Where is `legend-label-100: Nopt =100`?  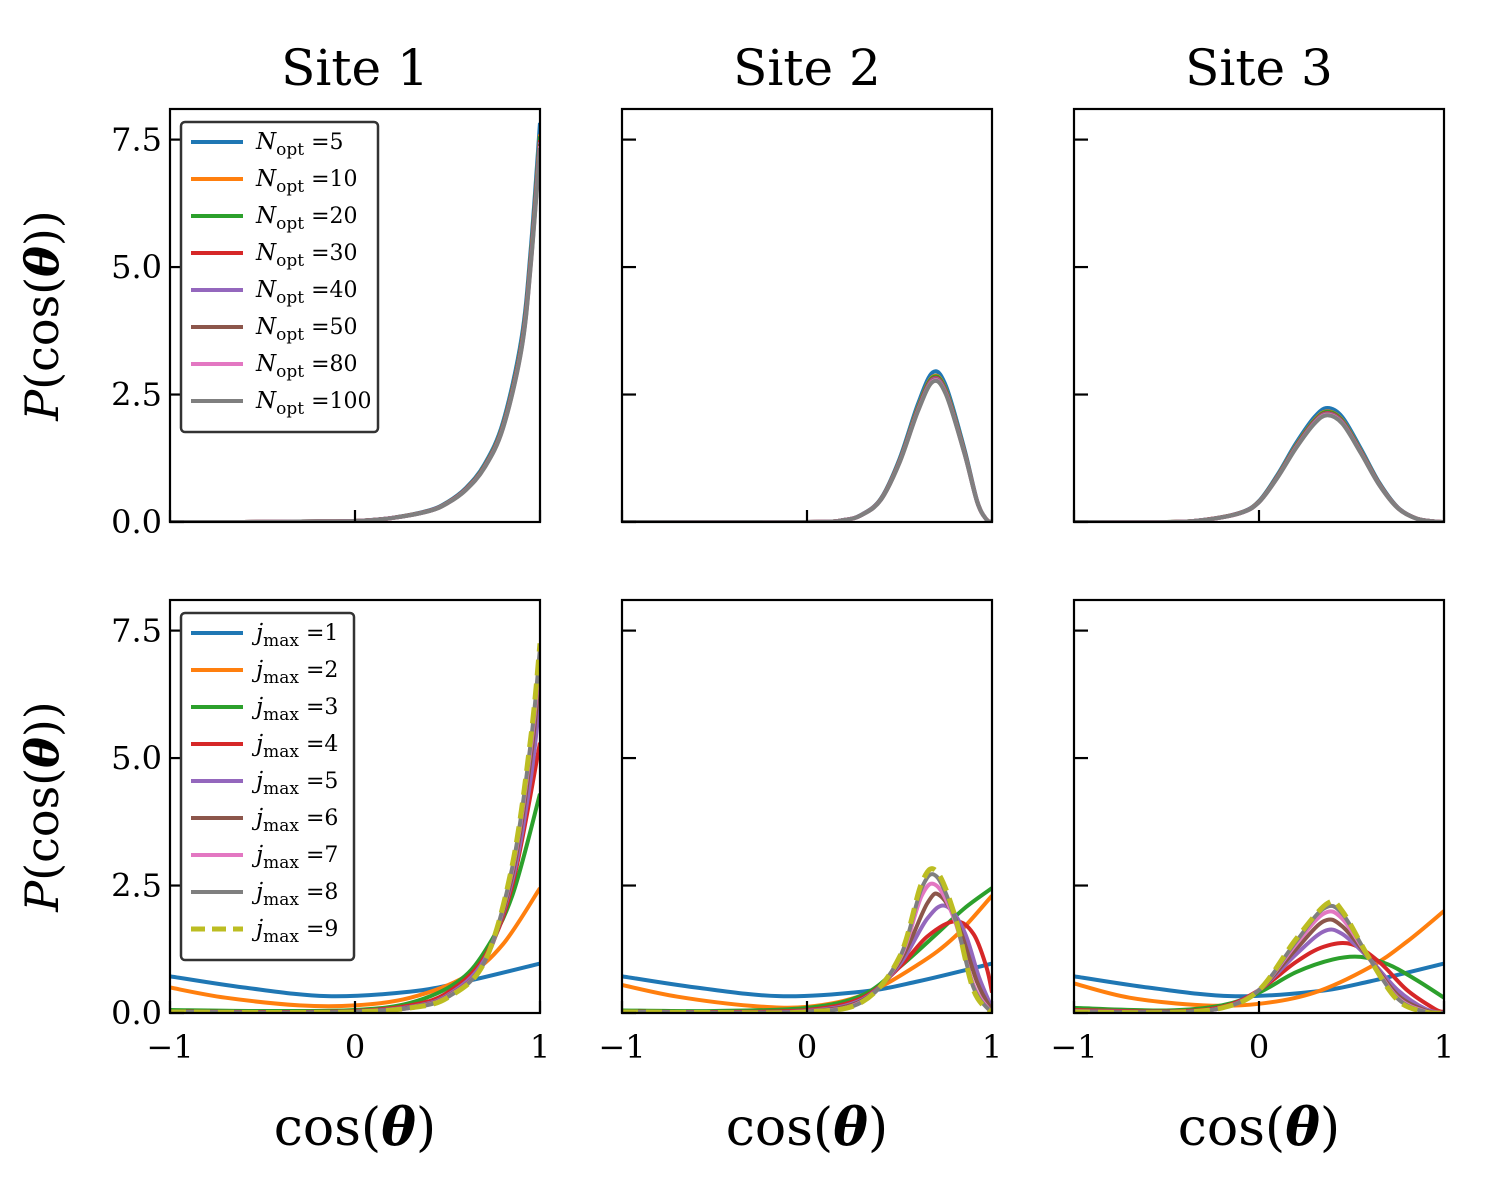
legend-label-100: Nopt =100 is located at coordinates (313, 403).